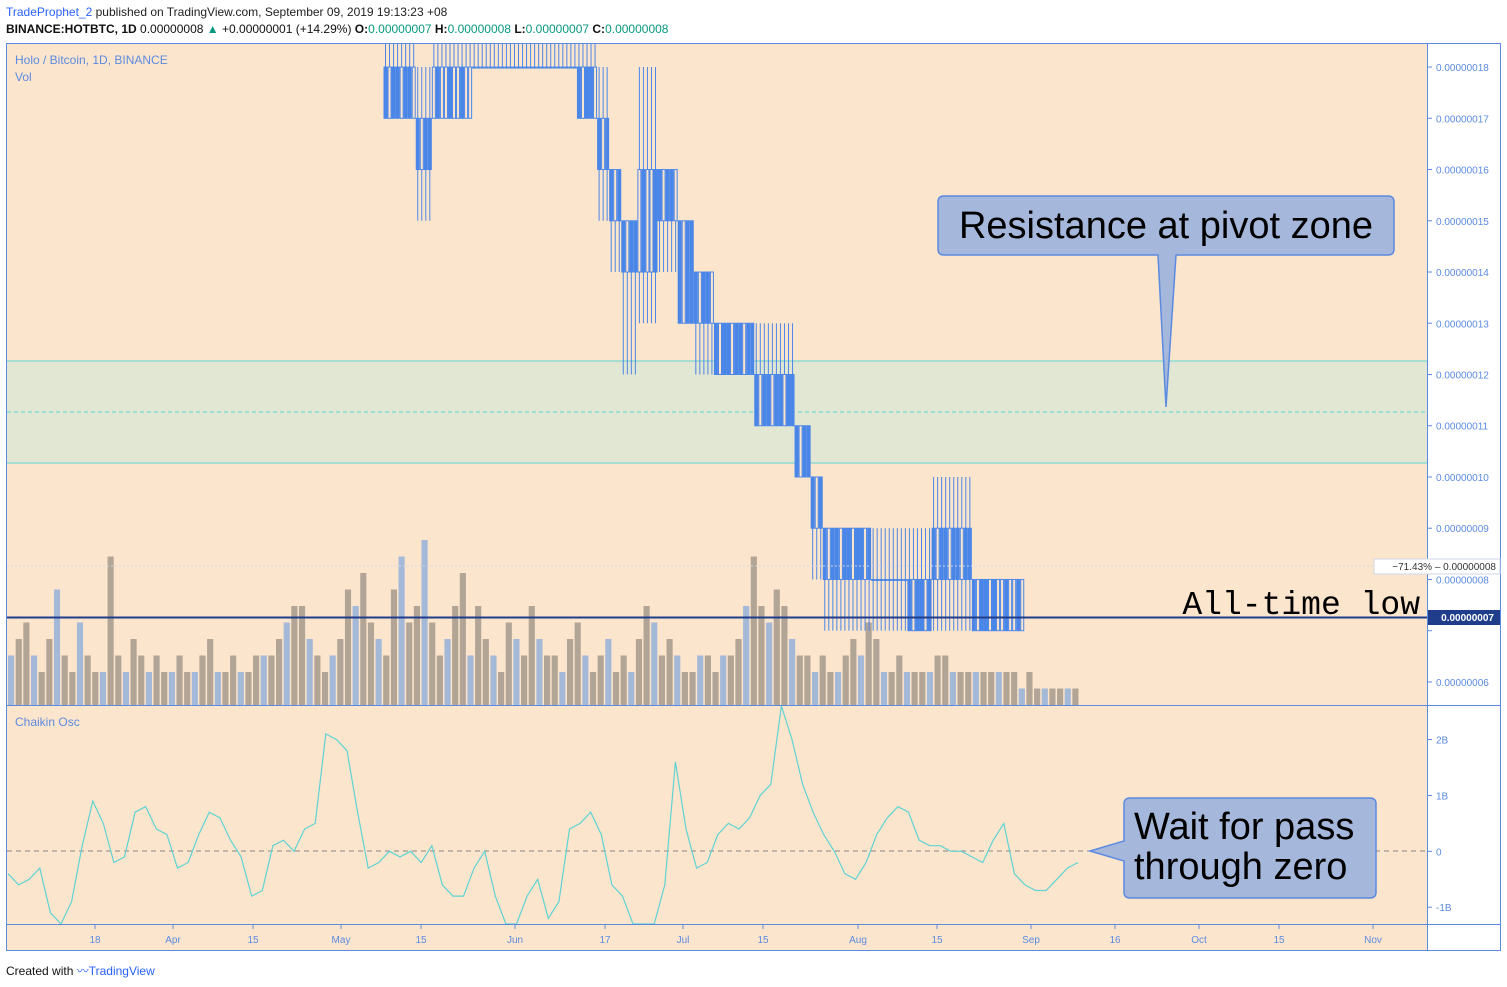 This screenshot has height=987, width=1507. What do you see at coordinates (479, 29) in the screenshot?
I see `high-value: 0.00000008` at bounding box center [479, 29].